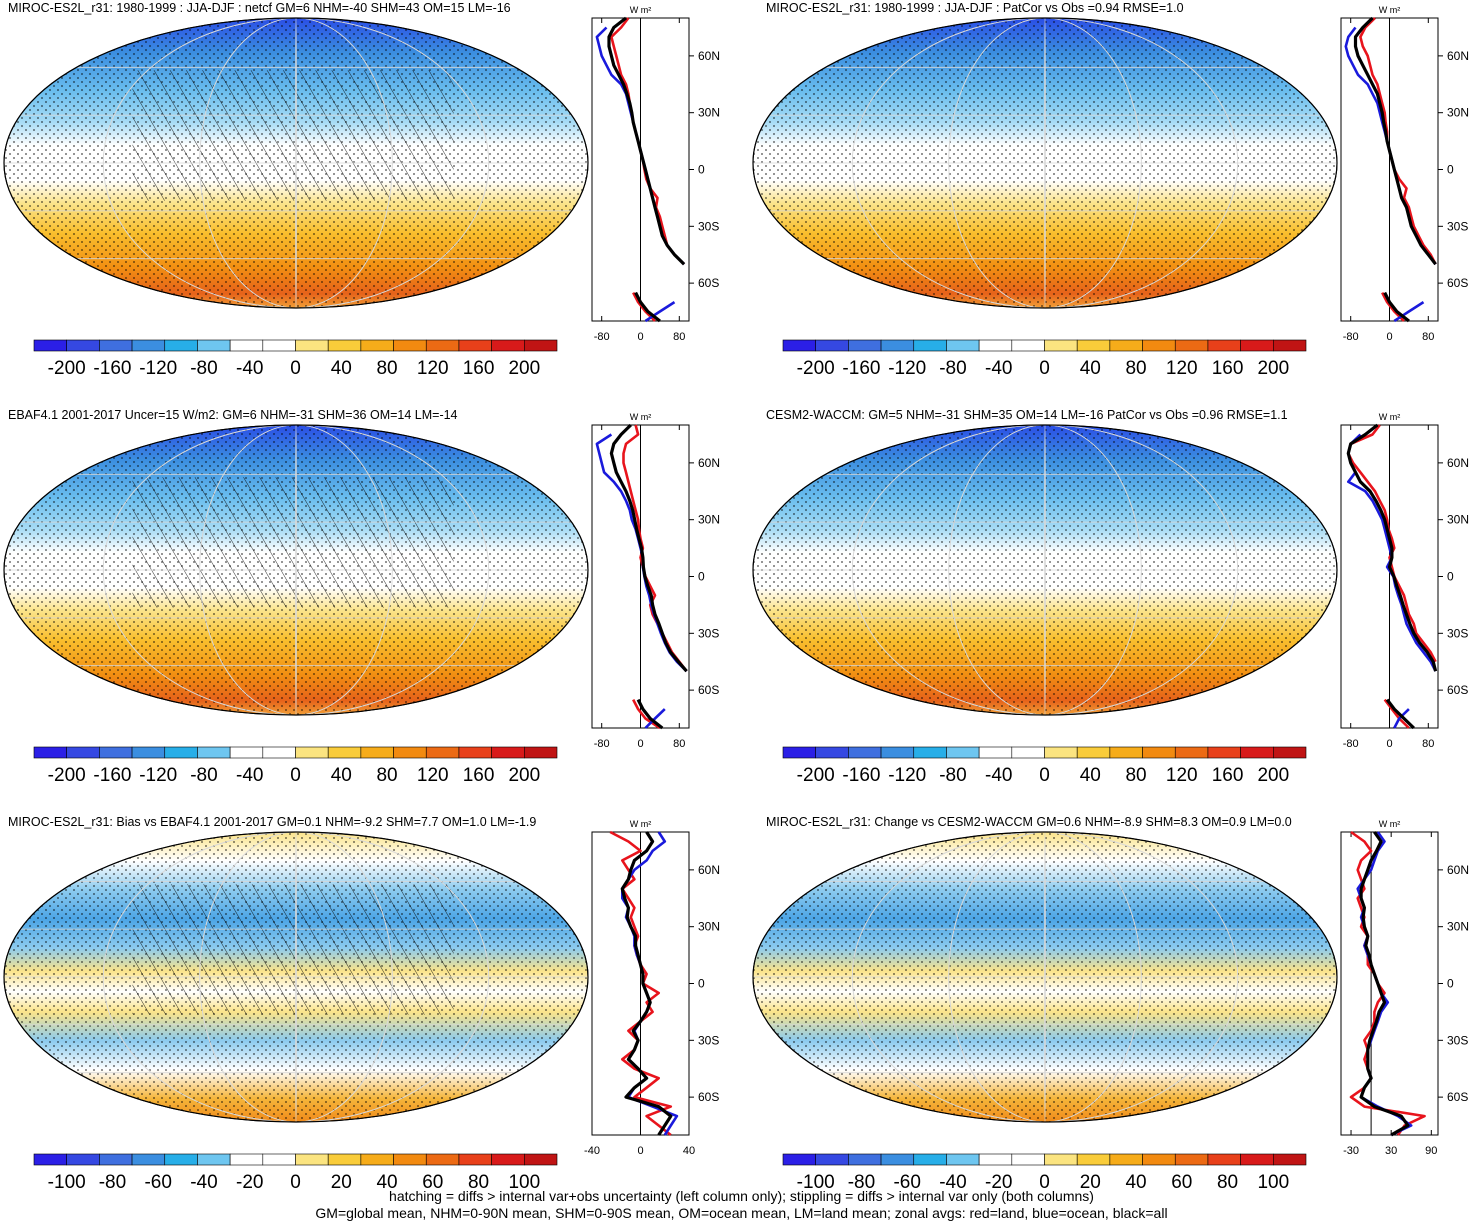 This screenshot has width=1483, height=1221. What do you see at coordinates (432, 1182) in the screenshot?
I see `colorbar-tick-label: 60` at bounding box center [432, 1182].